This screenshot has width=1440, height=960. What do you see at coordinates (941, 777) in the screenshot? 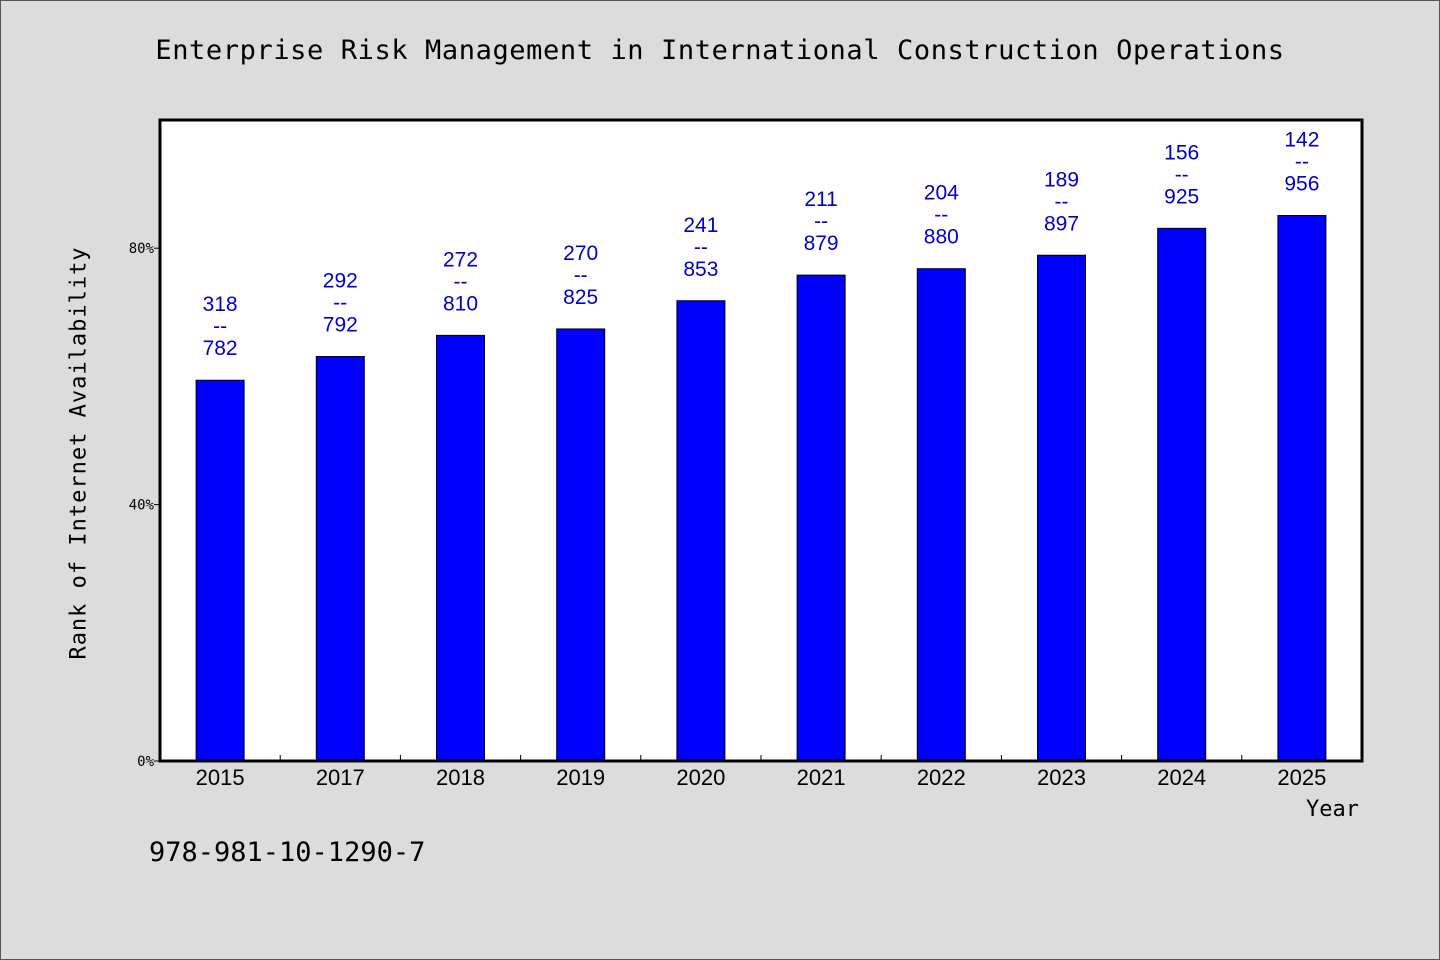
I see `x-tick-label: 2022` at bounding box center [941, 777].